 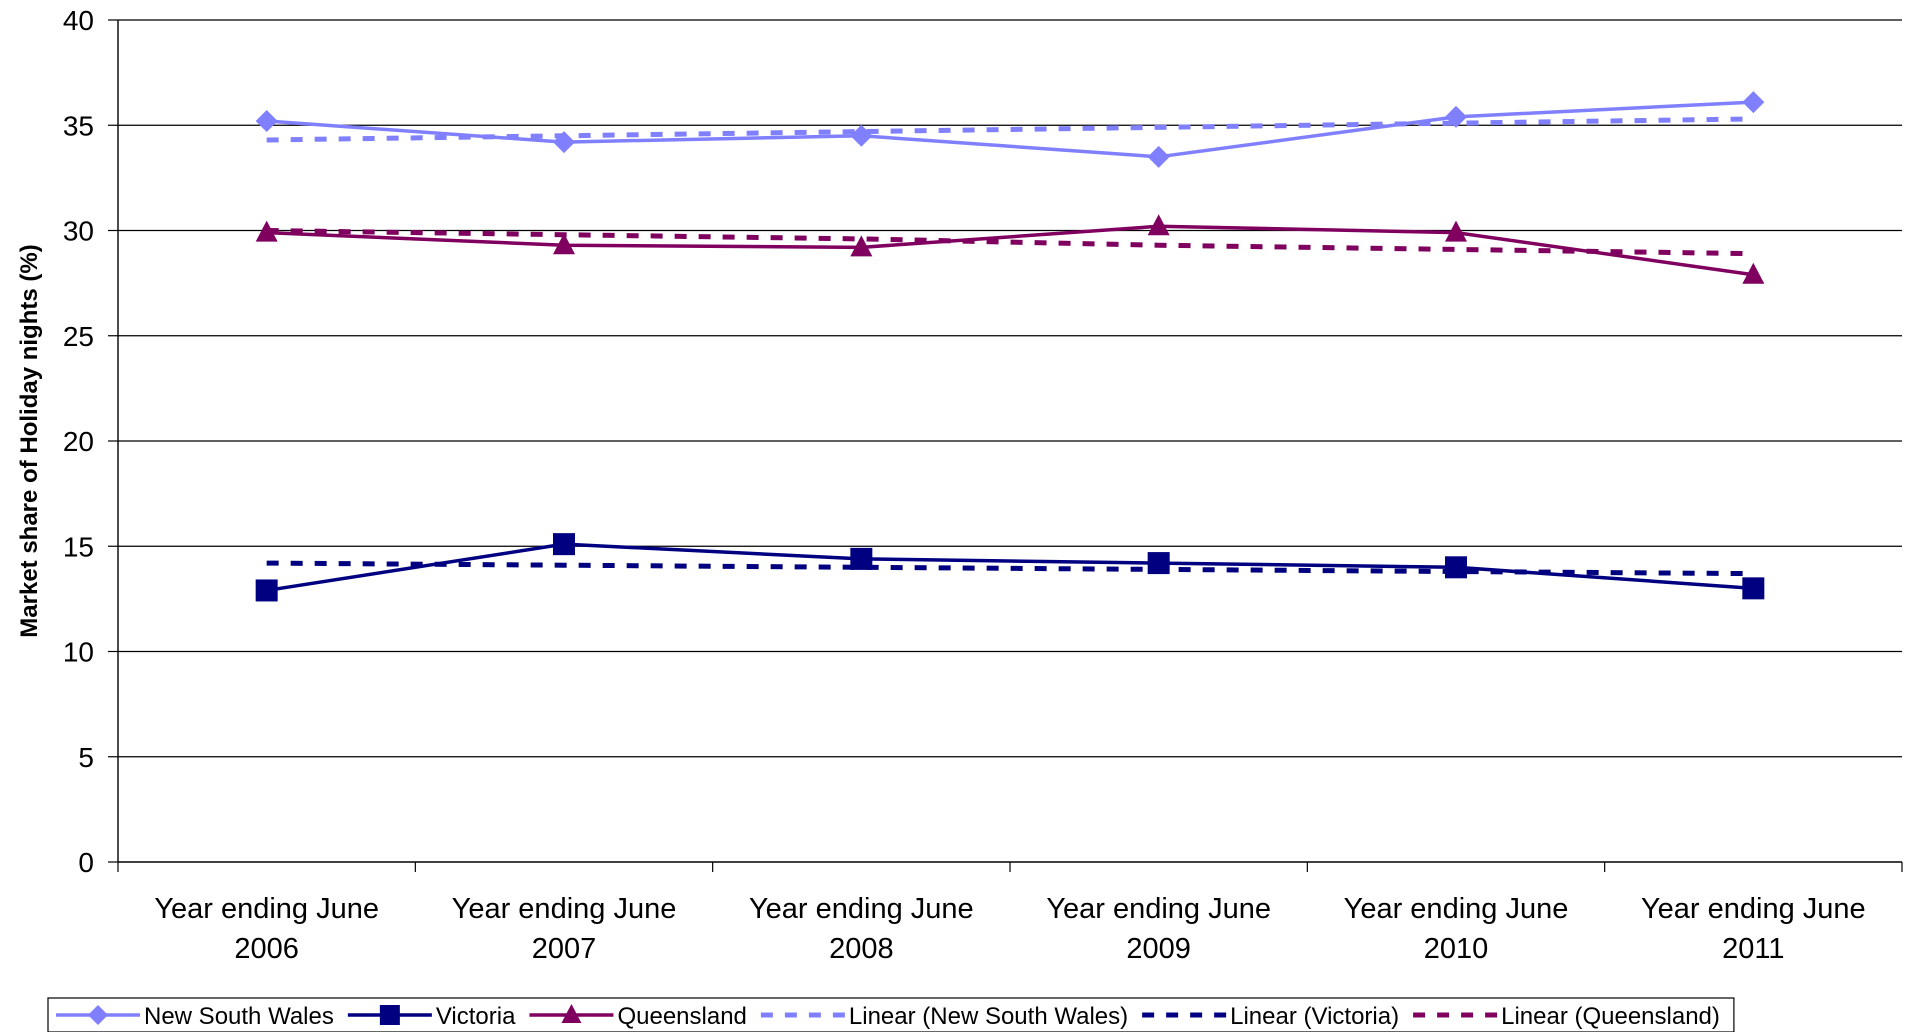 What do you see at coordinates (1456, 929) in the screenshot?
I see `x-tick-label: Year ending June 2010` at bounding box center [1456, 929].